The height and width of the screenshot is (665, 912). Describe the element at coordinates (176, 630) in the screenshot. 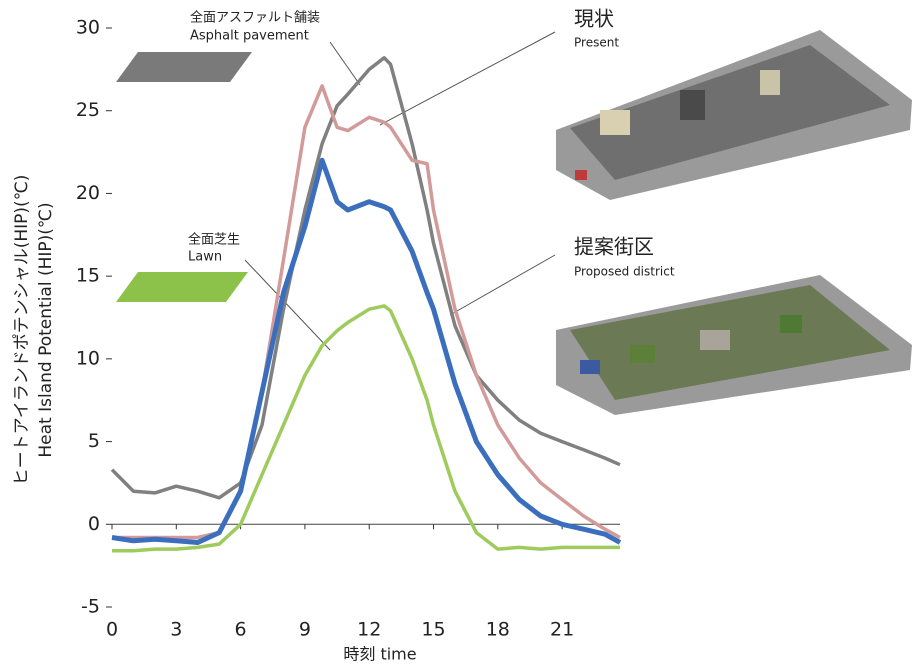

I see `x-tick-label: 3` at that location.